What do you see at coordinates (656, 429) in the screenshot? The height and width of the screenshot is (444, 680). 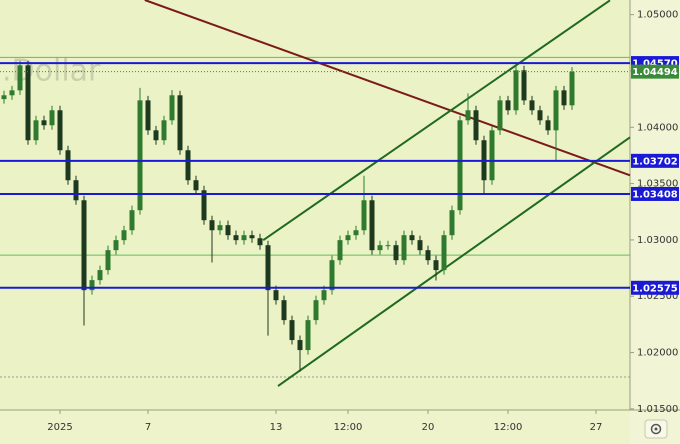 I see `settings-icon` at bounding box center [656, 429].